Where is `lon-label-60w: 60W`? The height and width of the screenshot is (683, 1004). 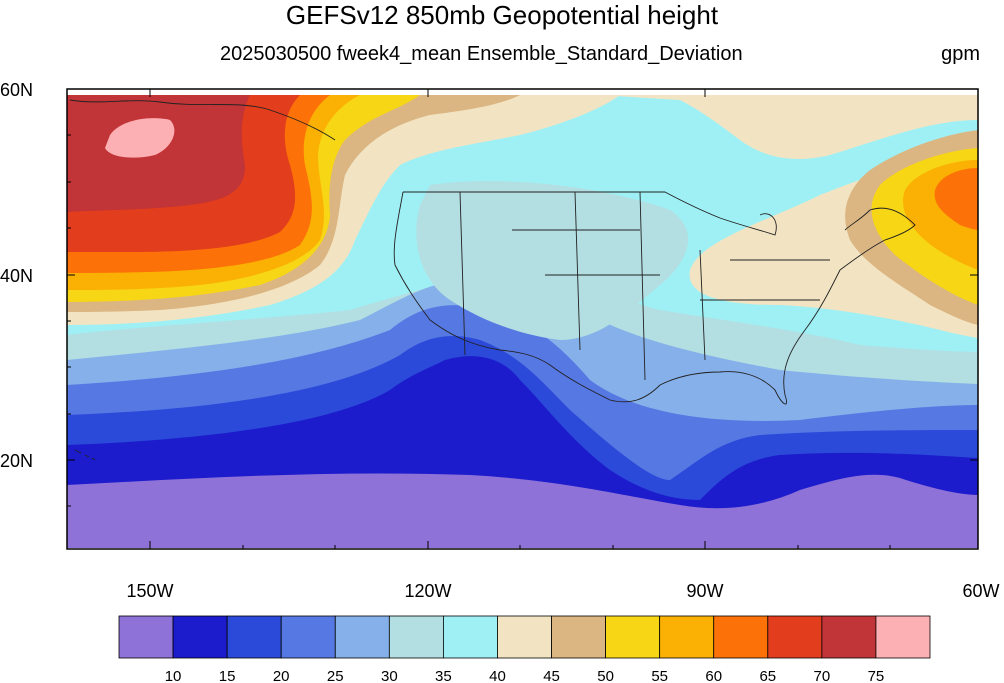 lon-label-60w: 60W is located at coordinates (980, 591).